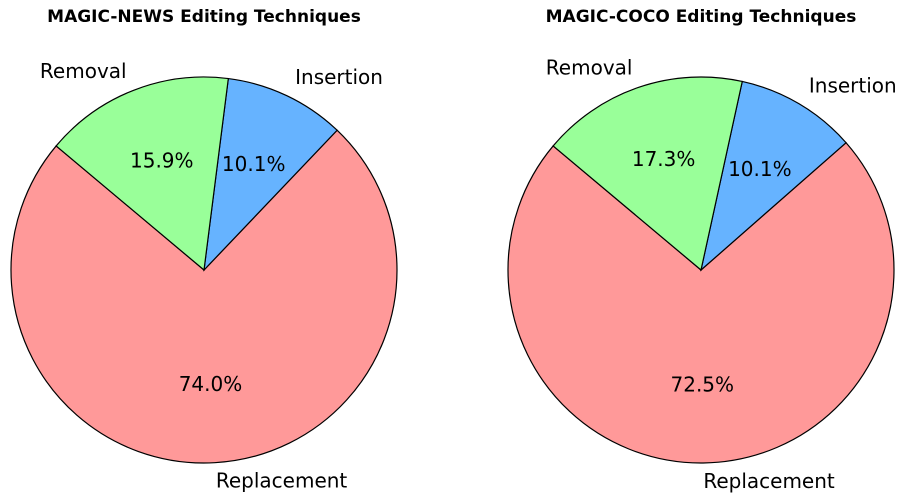 This screenshot has width=911, height=500. What do you see at coordinates (204, 17) in the screenshot?
I see `chart-title: MAGIC-NEWS Editing Techniques` at bounding box center [204, 17].